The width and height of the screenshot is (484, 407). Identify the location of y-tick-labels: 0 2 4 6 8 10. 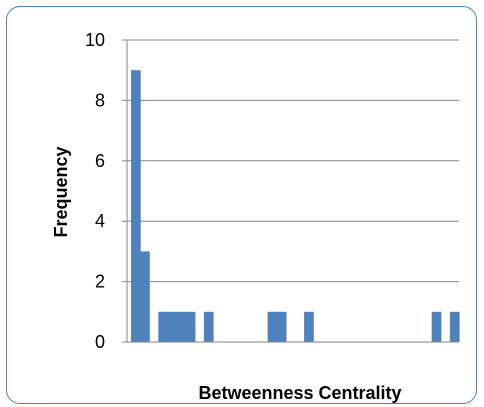
(95, 191).